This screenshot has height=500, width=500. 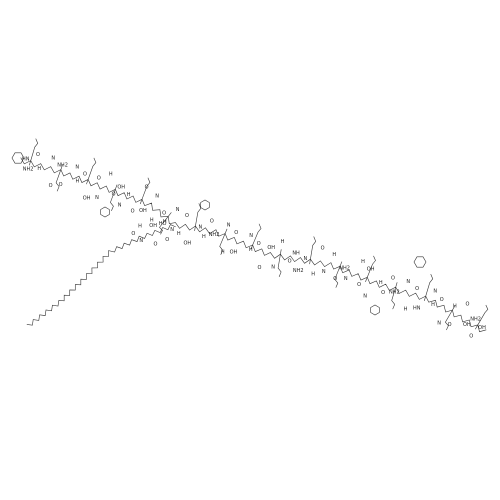 What do you see at coordinates (296, 253) in the screenshot?
I see `atom-label: NH` at bounding box center [296, 253].